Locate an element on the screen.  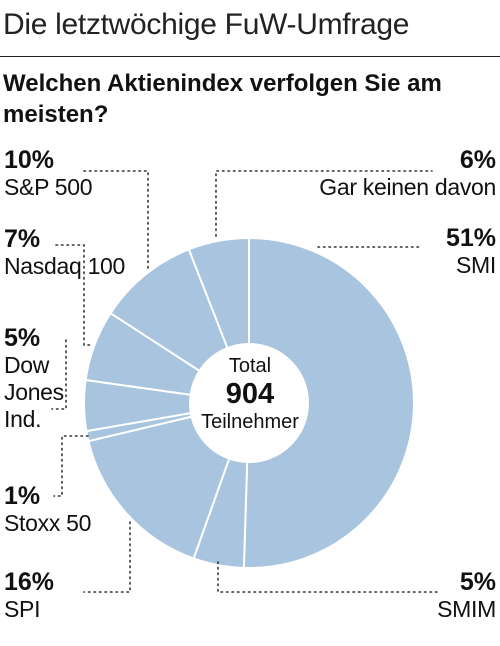
label-smim-name: SMIM is located at coordinates (466, 609).